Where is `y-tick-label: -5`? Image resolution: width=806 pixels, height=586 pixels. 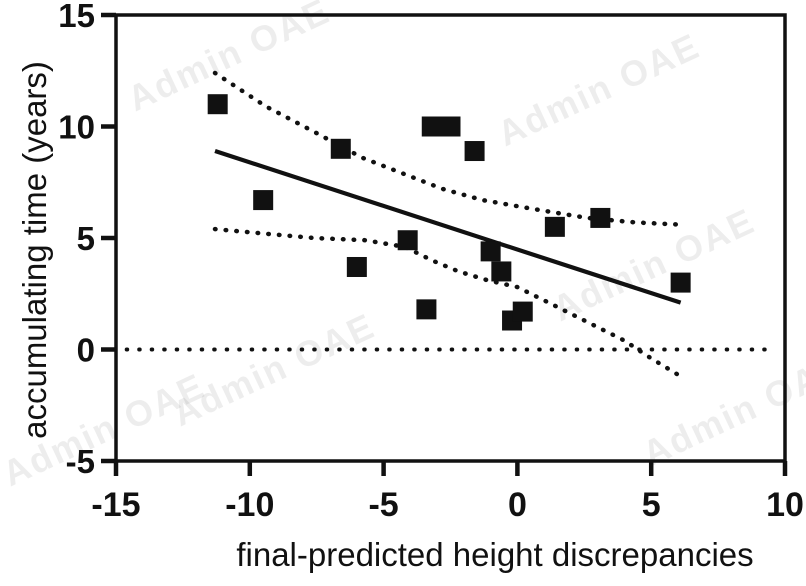 y-tick-label: -5 is located at coordinates (80, 461).